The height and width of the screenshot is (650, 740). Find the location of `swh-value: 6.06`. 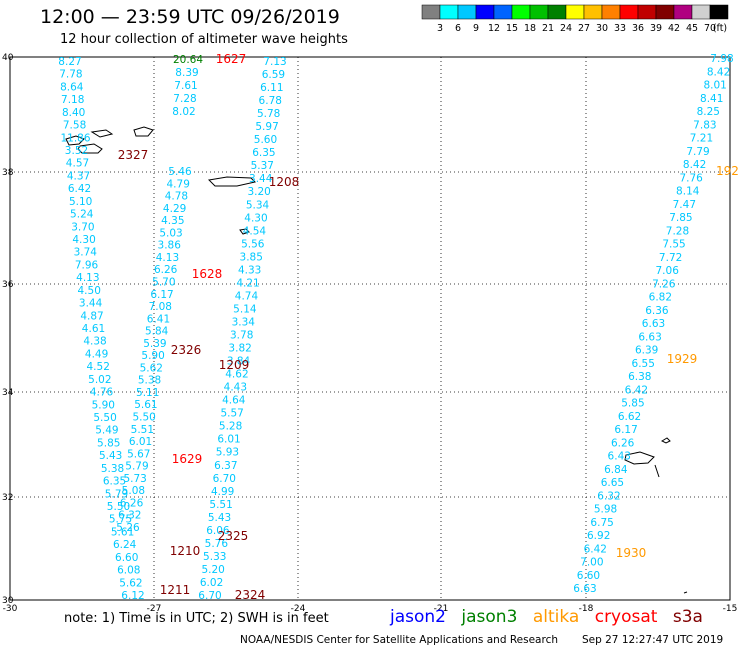

swh-value: 6.06 is located at coordinates (218, 531).